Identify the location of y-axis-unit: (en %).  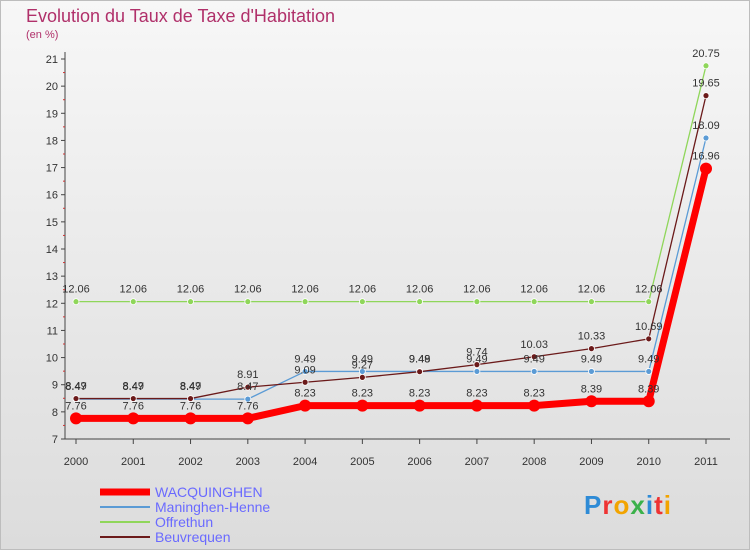
(42, 35).